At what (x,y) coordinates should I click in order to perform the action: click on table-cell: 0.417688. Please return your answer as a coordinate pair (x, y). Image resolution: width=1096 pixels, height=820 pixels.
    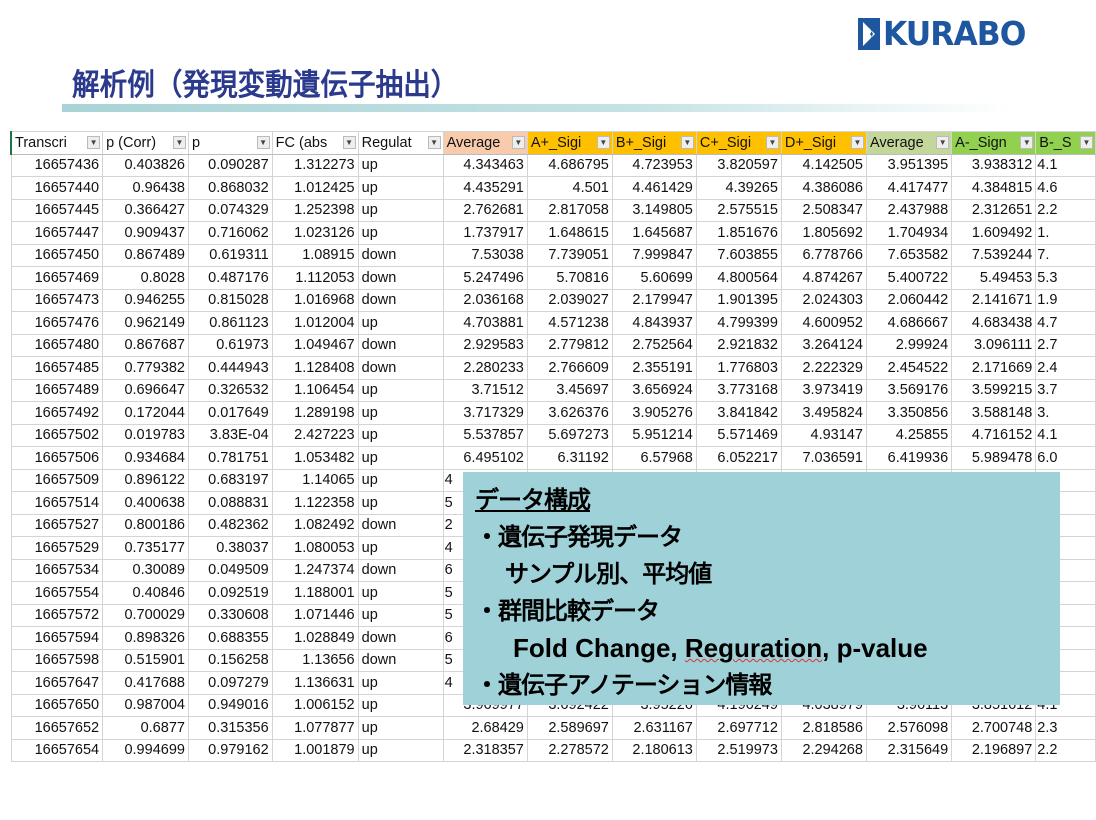
    Looking at the image, I should click on (145, 683).